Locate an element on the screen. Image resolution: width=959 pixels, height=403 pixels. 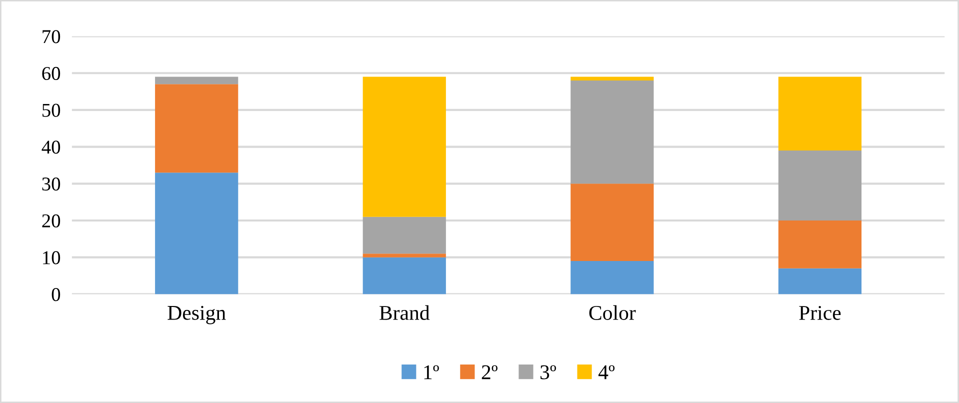
y-tick-label: 40 is located at coordinates (51, 147).